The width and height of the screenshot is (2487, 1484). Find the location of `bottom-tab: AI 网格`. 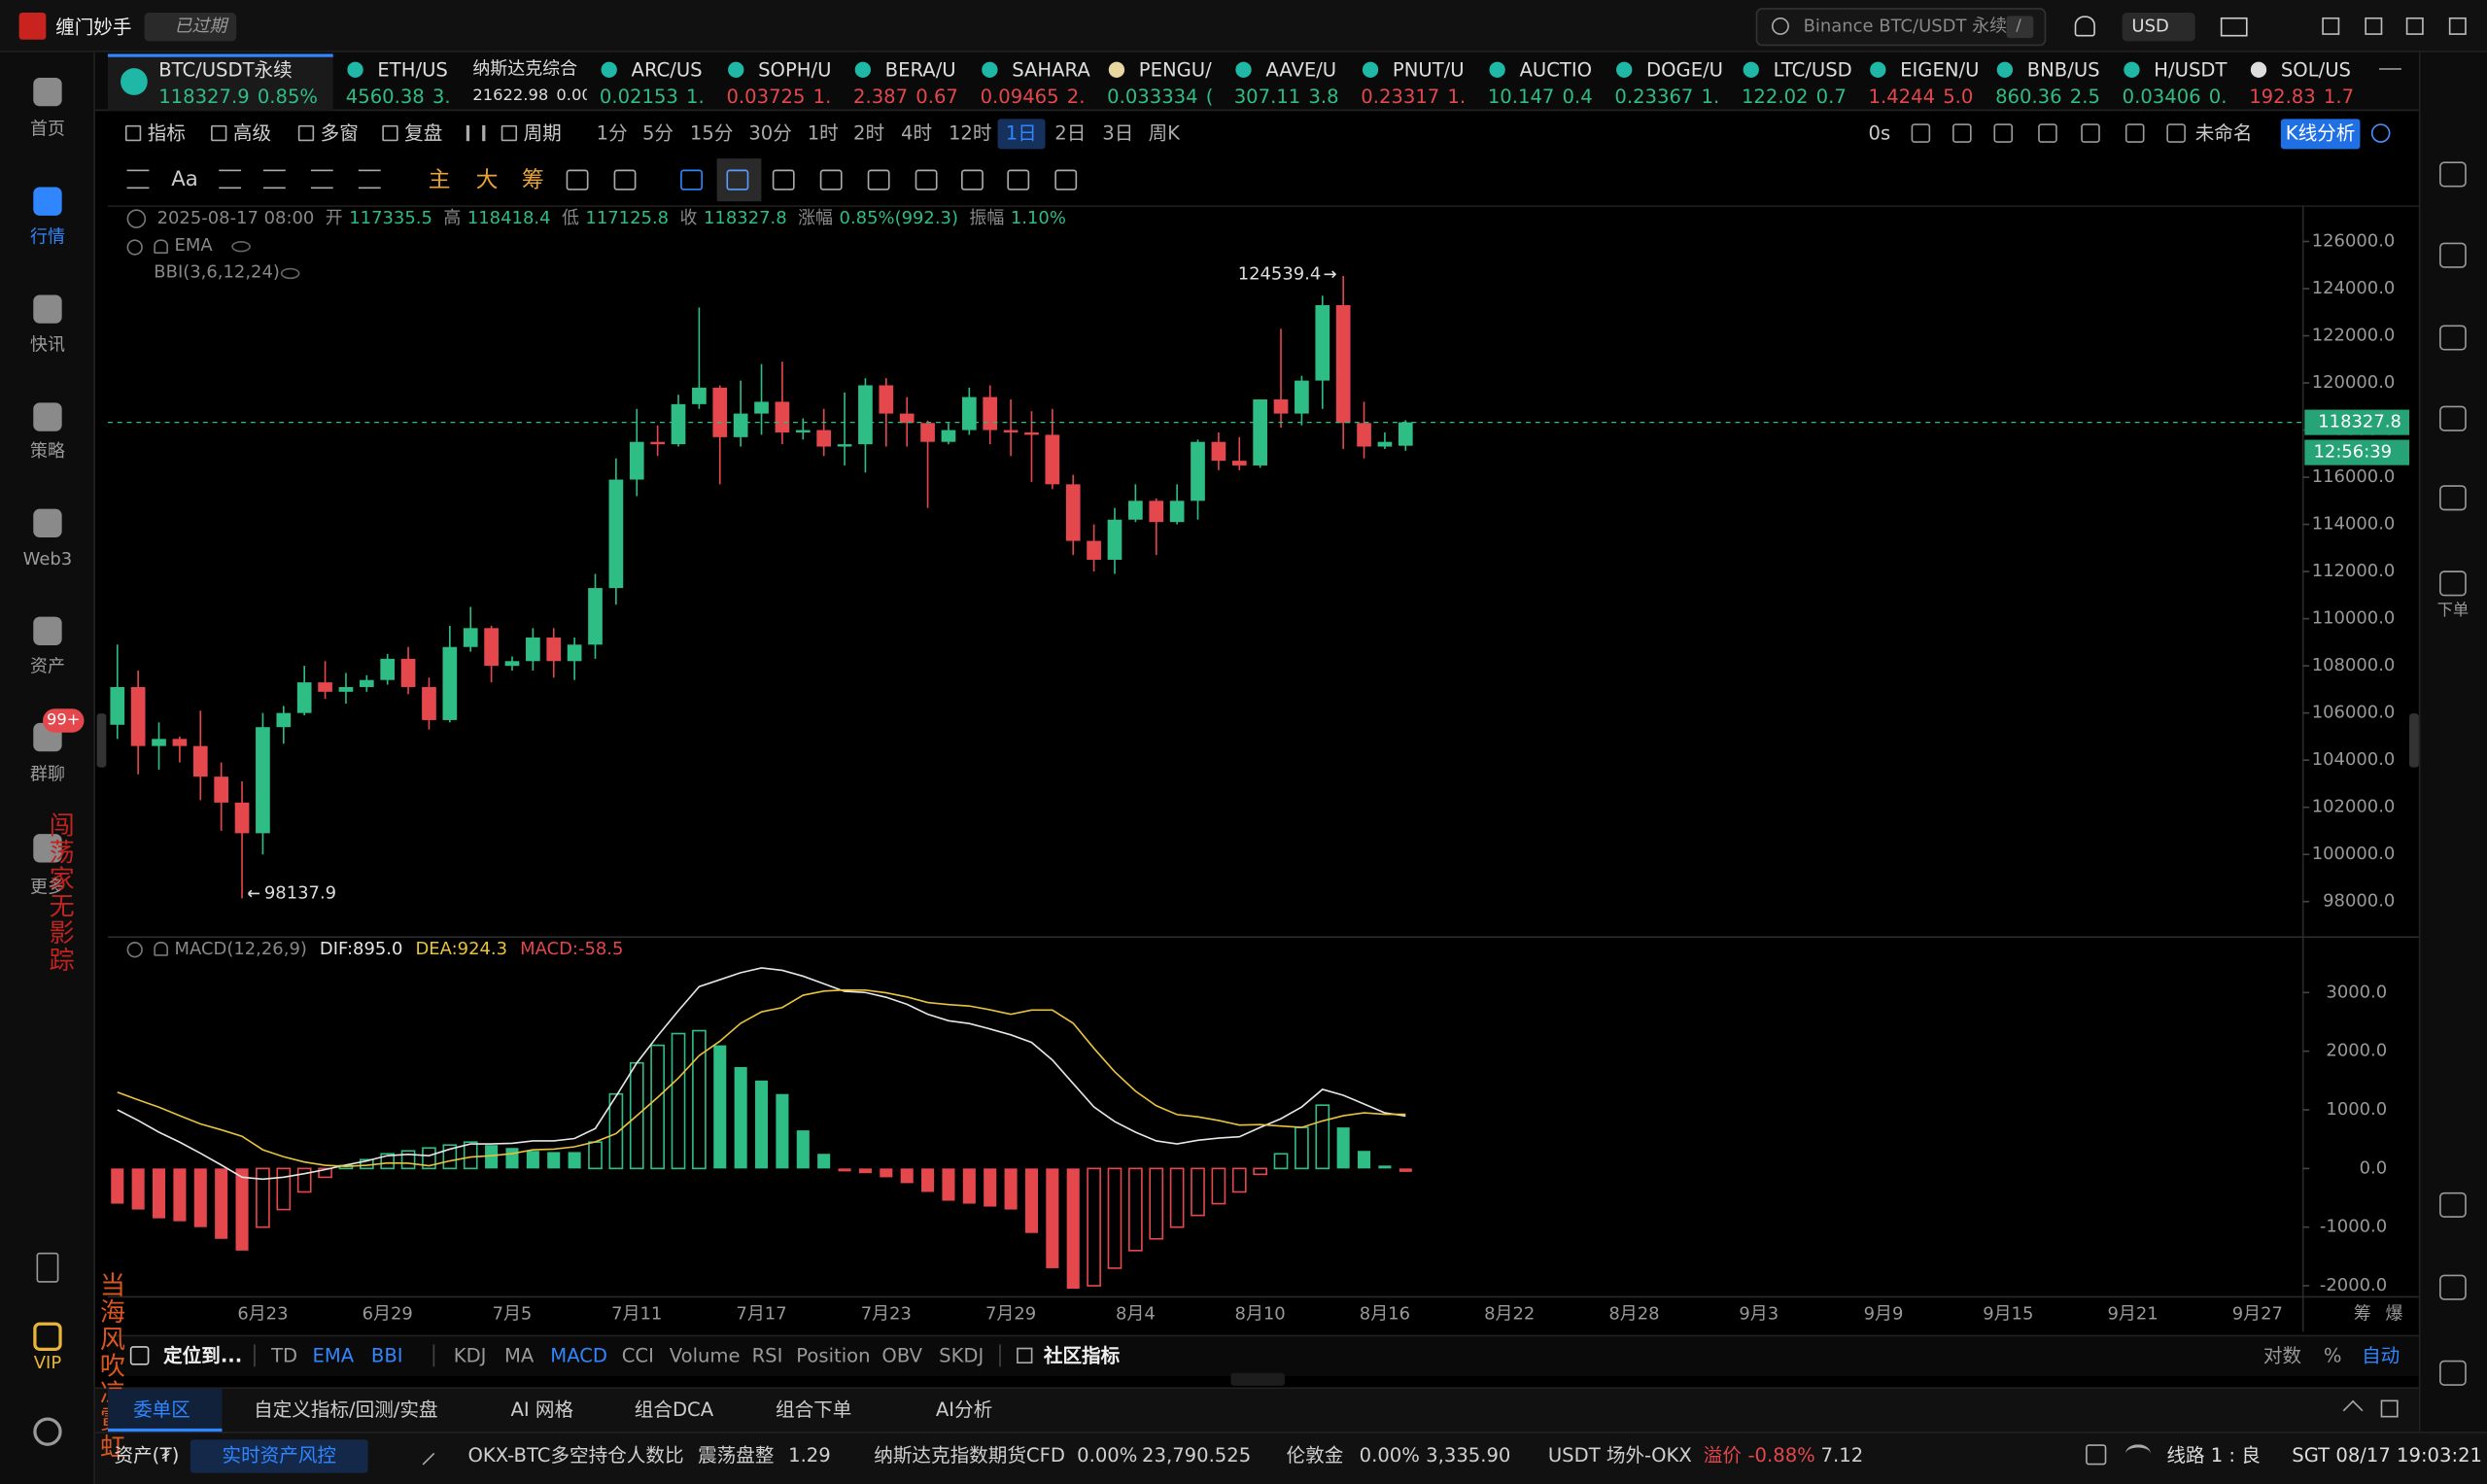

bottom-tab: AI 网格 is located at coordinates (542, 1409).